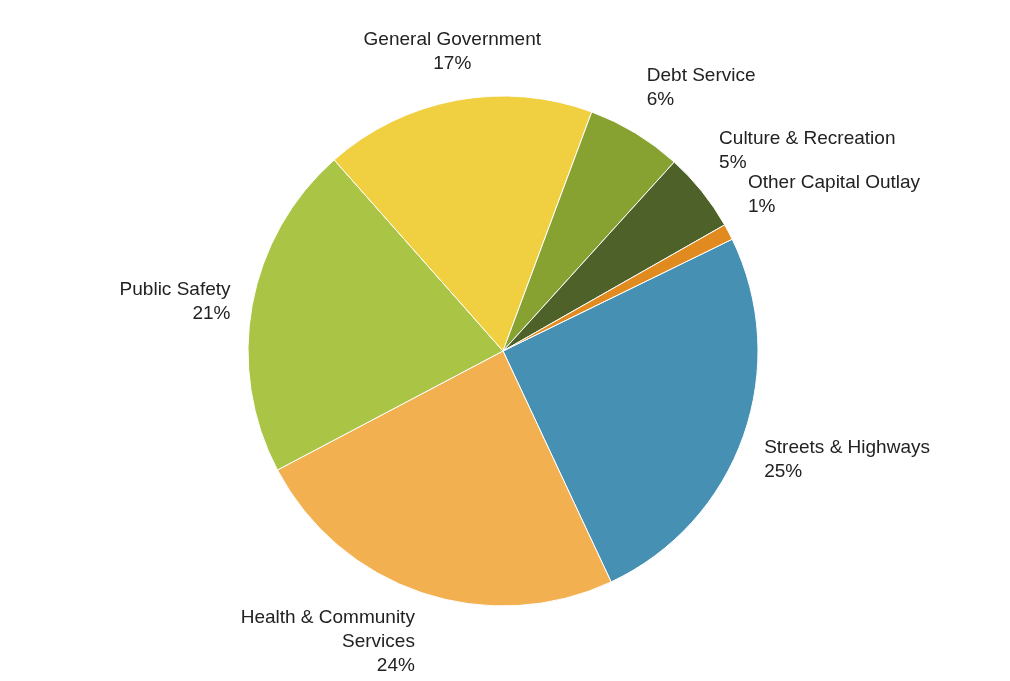  Describe the element at coordinates (452, 39) in the screenshot. I see `slice-label: General Government` at that location.